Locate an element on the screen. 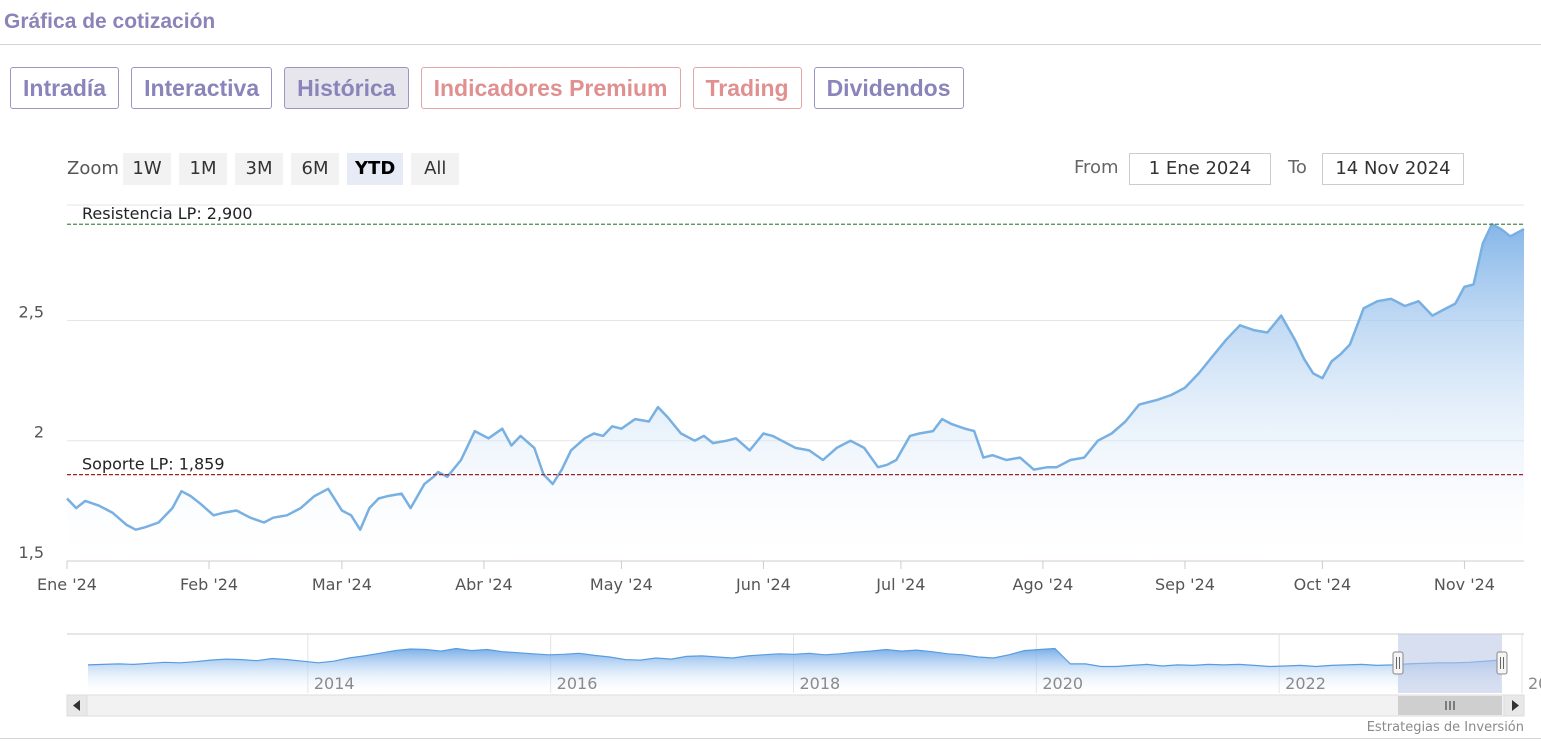 Image resolution: width=1541 pixels, height=752 pixels. range-to-label: To is located at coordinates (1297, 167).